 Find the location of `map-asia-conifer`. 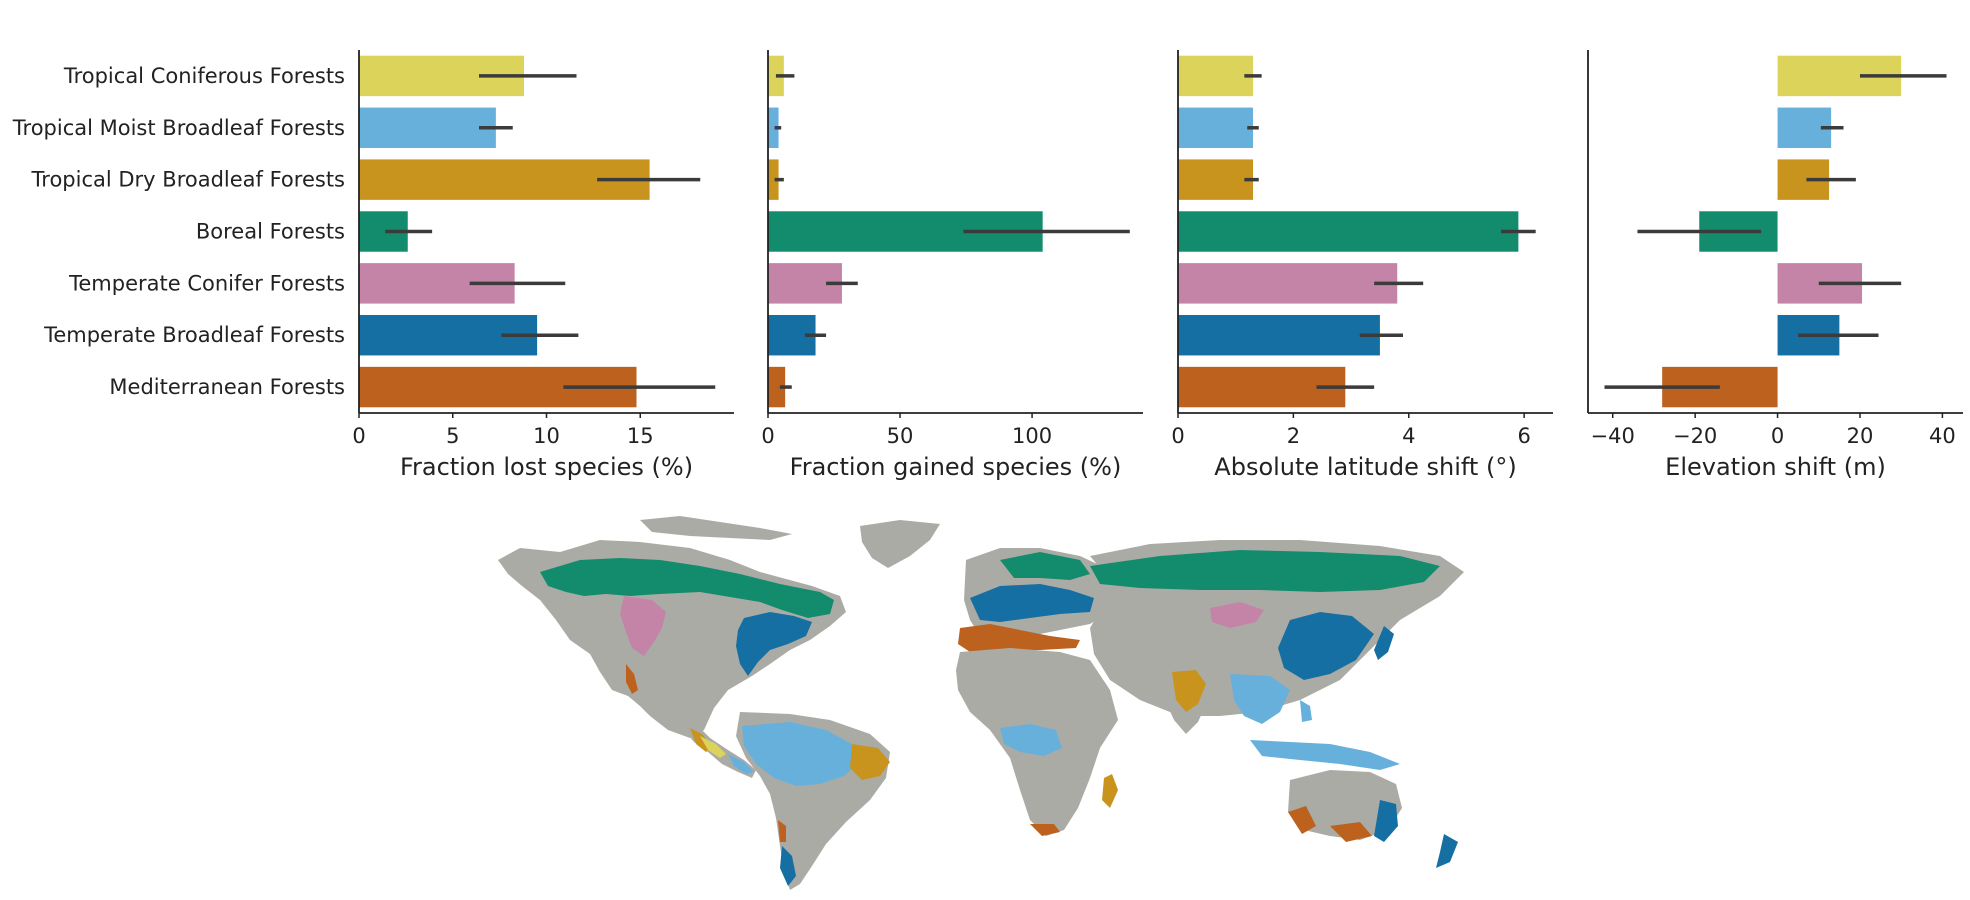

map-asia-conifer is located at coordinates (1237, 615).